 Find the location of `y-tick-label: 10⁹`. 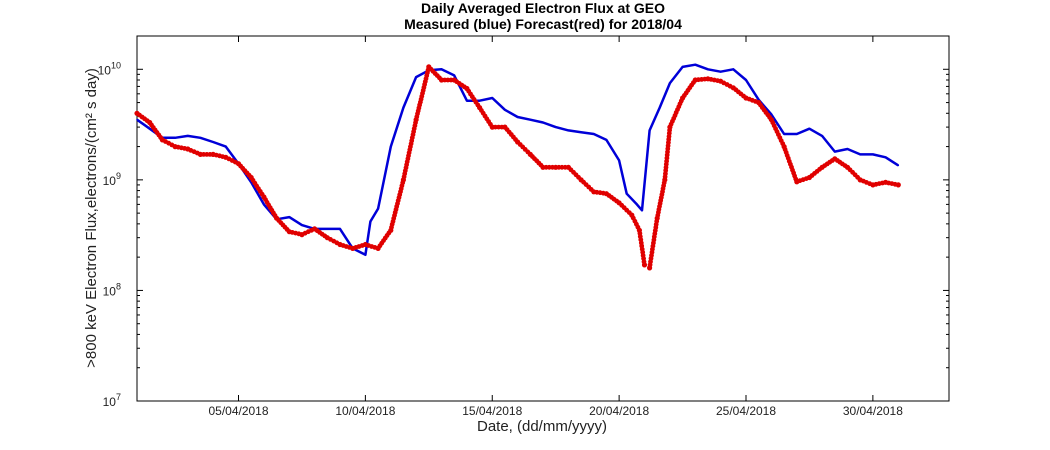

y-tick-label: 10⁹ is located at coordinates (112, 179).